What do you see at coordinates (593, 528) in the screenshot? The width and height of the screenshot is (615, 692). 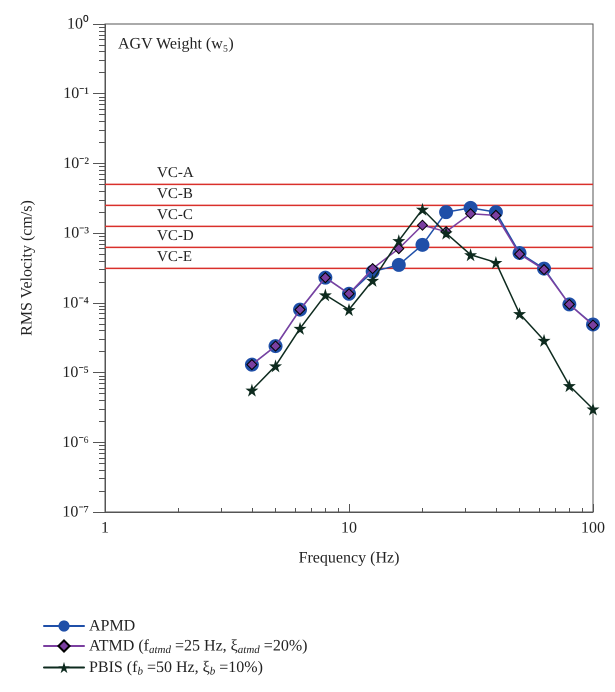 I see `x-tick-label: 100` at bounding box center [593, 528].